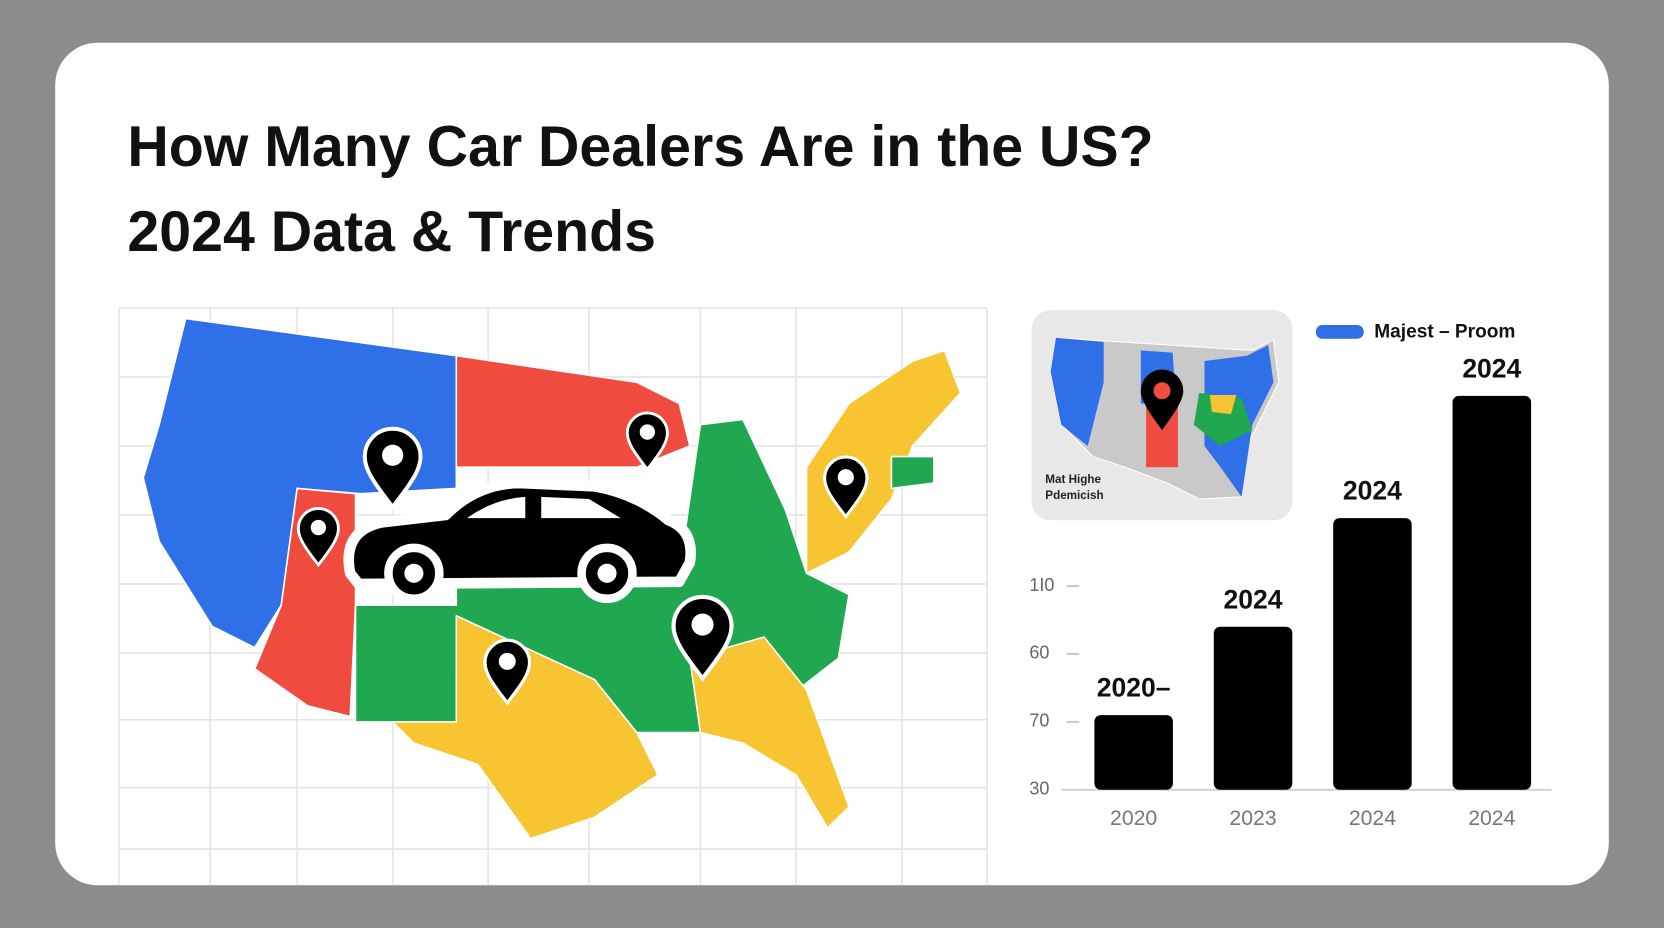 The image size is (1664, 928). What do you see at coordinates (912, 472) in the screenshot?
I see `region-new-england` at bounding box center [912, 472].